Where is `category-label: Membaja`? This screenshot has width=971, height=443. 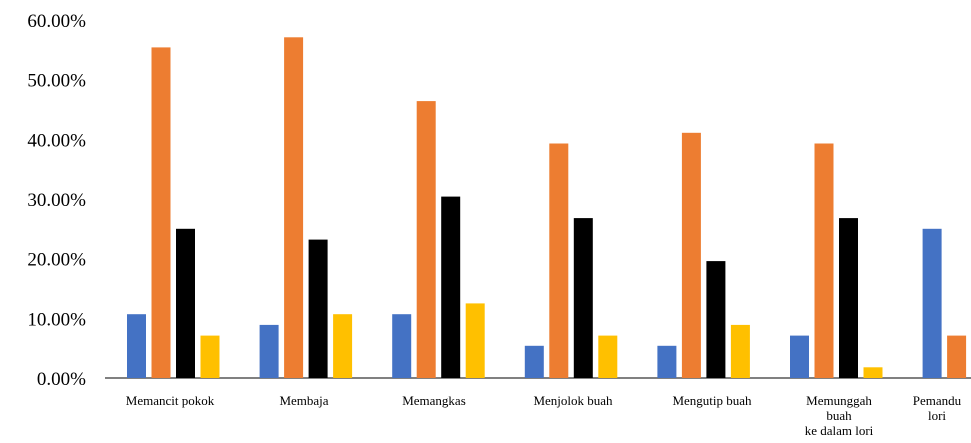
category-label: Membaja is located at coordinates (303, 400).